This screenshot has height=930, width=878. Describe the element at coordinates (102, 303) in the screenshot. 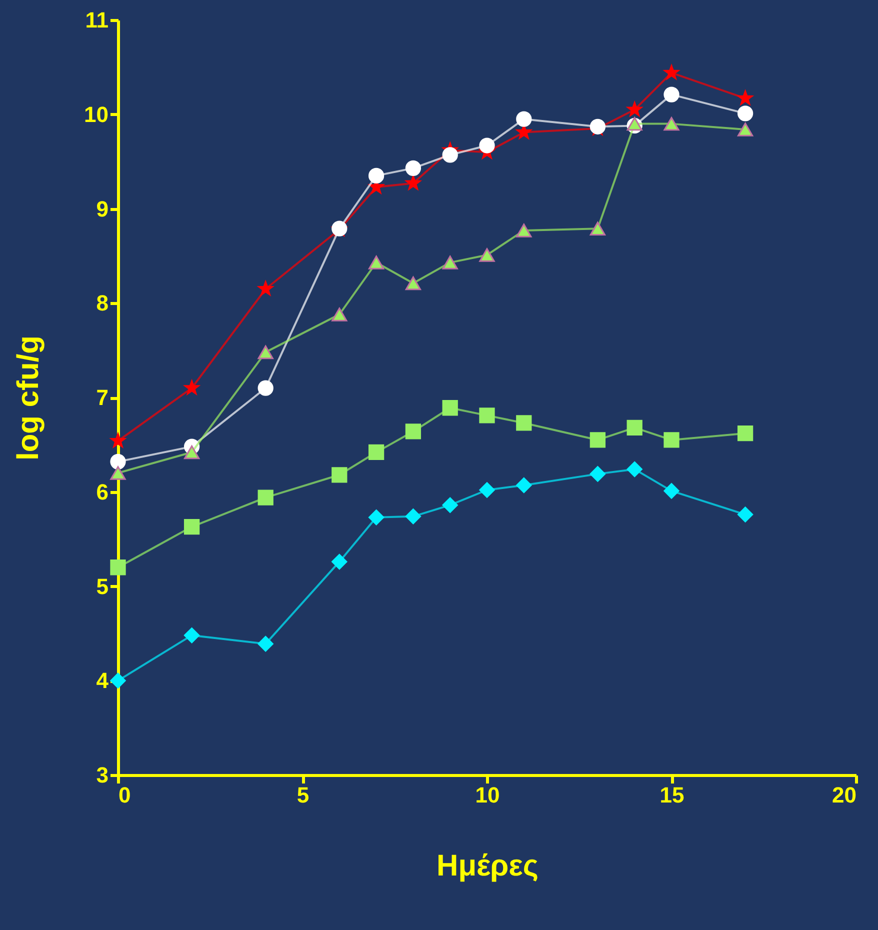

I see `y-tick-label: 8` at that location.